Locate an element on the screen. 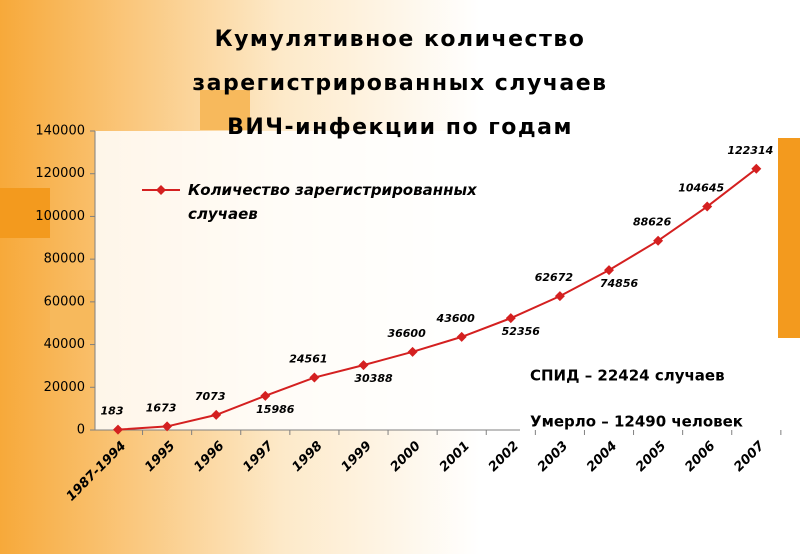  data-label: 74856 is located at coordinates (619, 283).